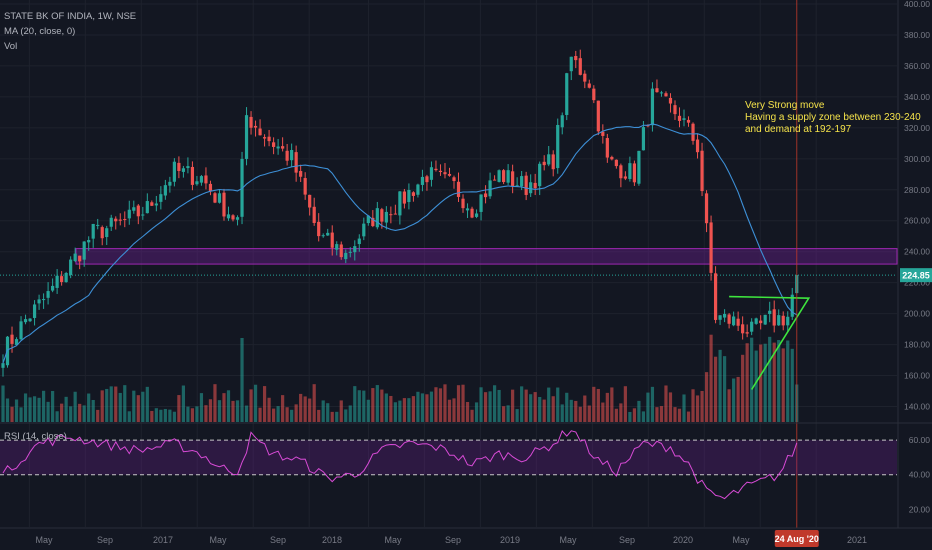 The width and height of the screenshot is (932, 550). I want to click on volume-bars, so click(400, 378).